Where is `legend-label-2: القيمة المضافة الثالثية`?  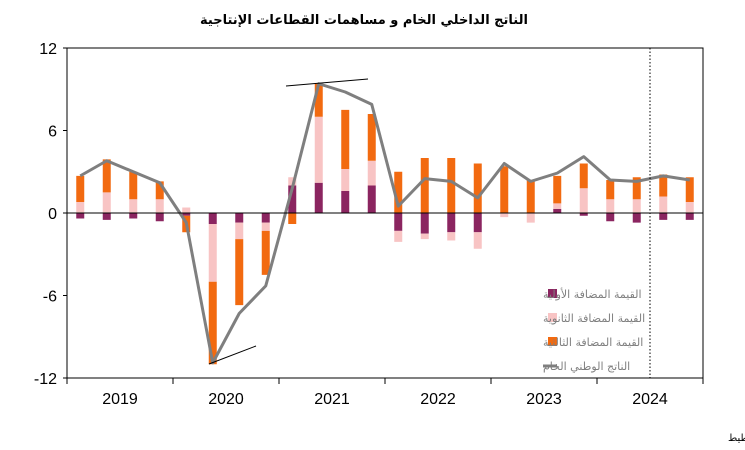 legend-label-2: القيمة المضافة الثالثية is located at coordinates (593, 342).